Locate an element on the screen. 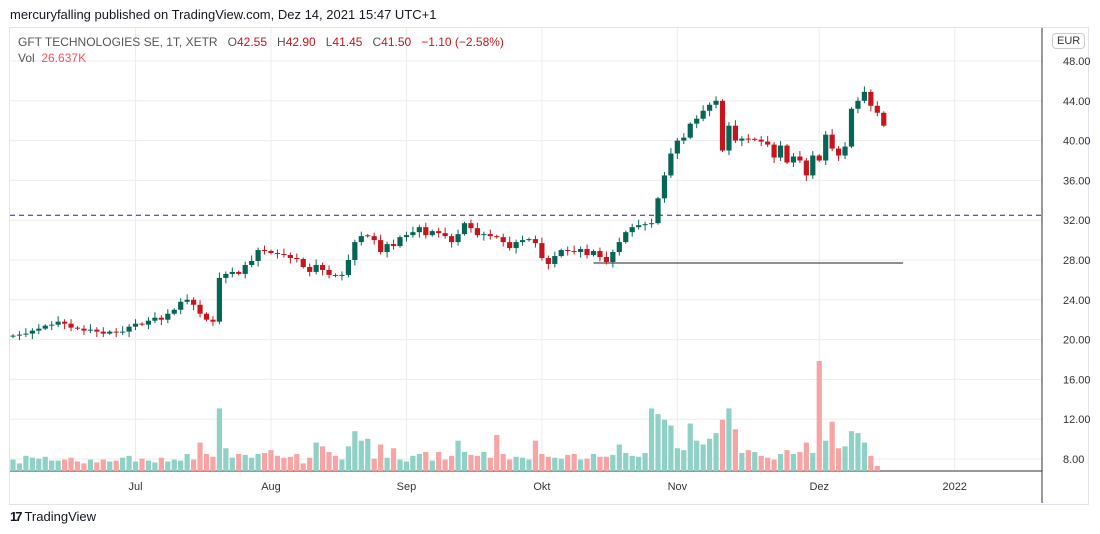  currency-button: EUR is located at coordinates (1069, 41).